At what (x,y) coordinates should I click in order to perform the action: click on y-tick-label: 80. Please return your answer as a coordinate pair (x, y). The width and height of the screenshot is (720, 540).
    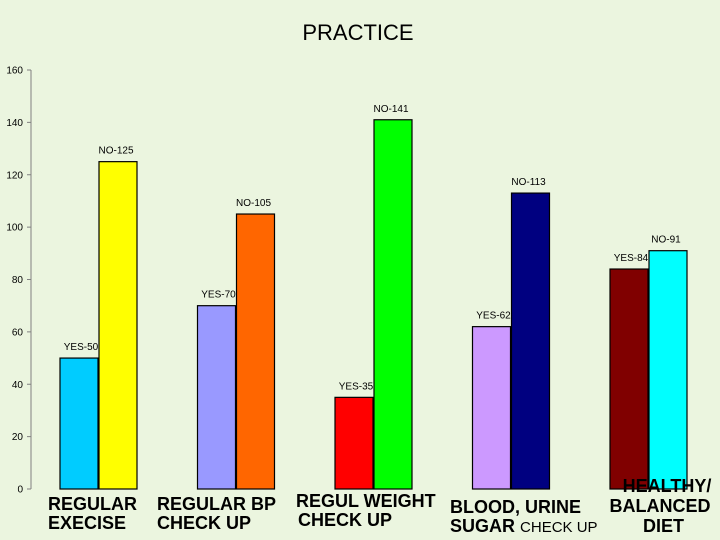
    Looking at the image, I should click on (18, 280).